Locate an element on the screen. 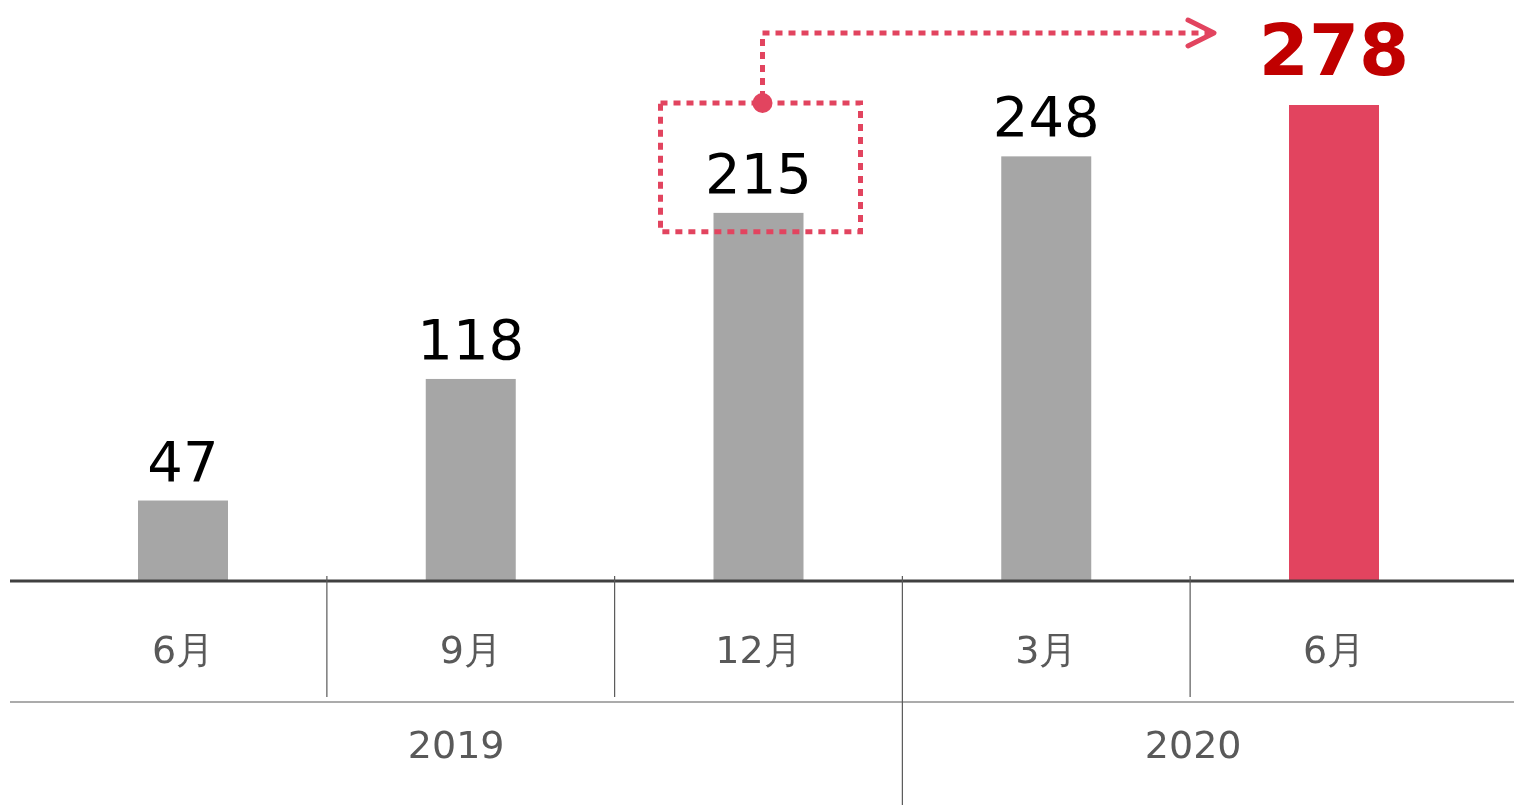  x-tick-label: 3月 is located at coordinates (1046, 650).